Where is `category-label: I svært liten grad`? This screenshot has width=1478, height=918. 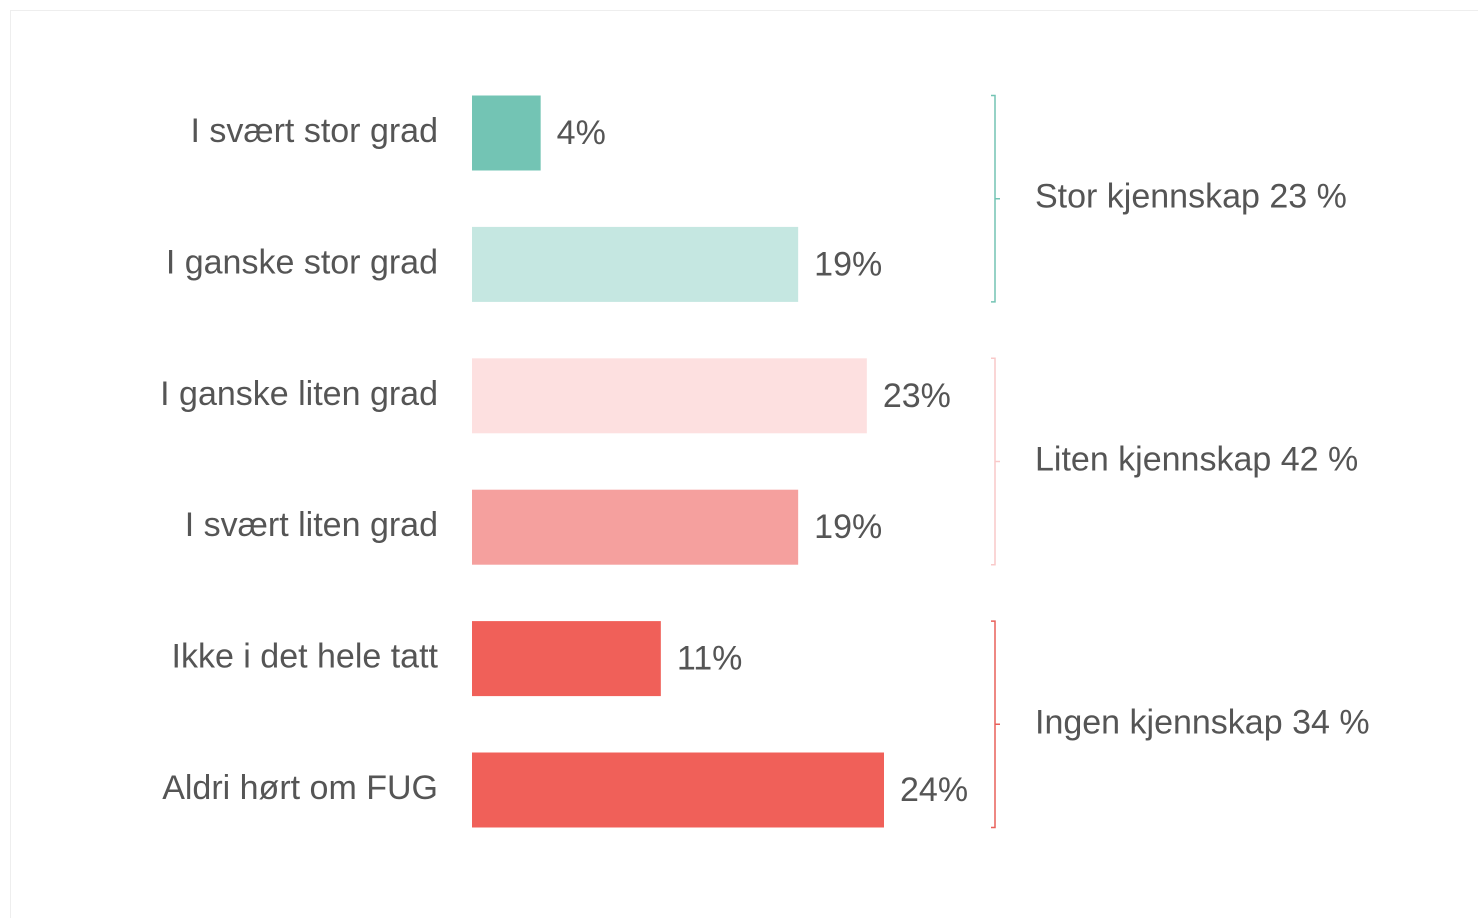
category-label: I svært liten grad is located at coordinates (311, 525).